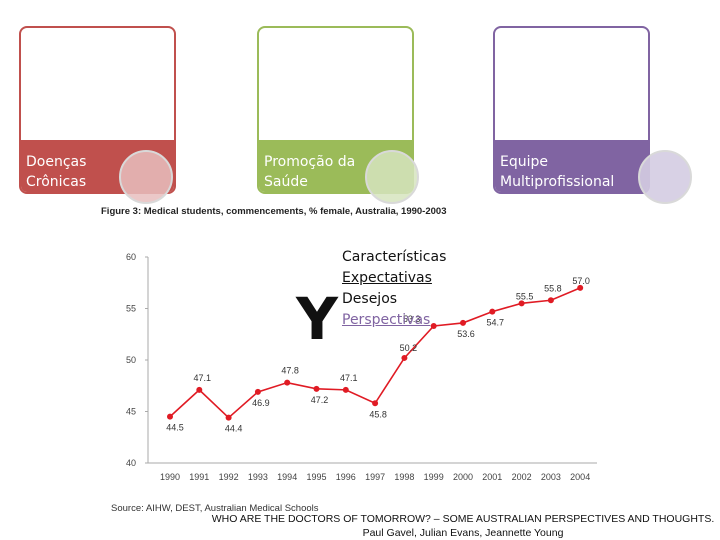  I want to click on characteristic-item: Expectativas, so click(387, 278).